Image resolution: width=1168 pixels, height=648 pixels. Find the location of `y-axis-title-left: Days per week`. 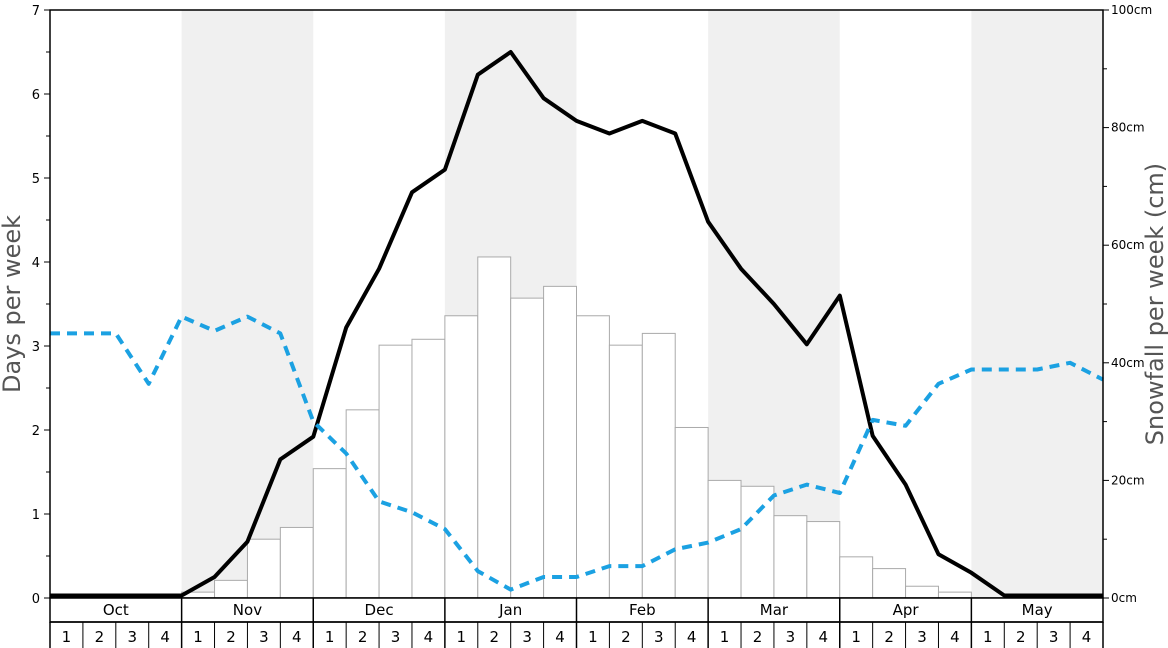

y-axis-title-left: Days per week is located at coordinates (13, 304).